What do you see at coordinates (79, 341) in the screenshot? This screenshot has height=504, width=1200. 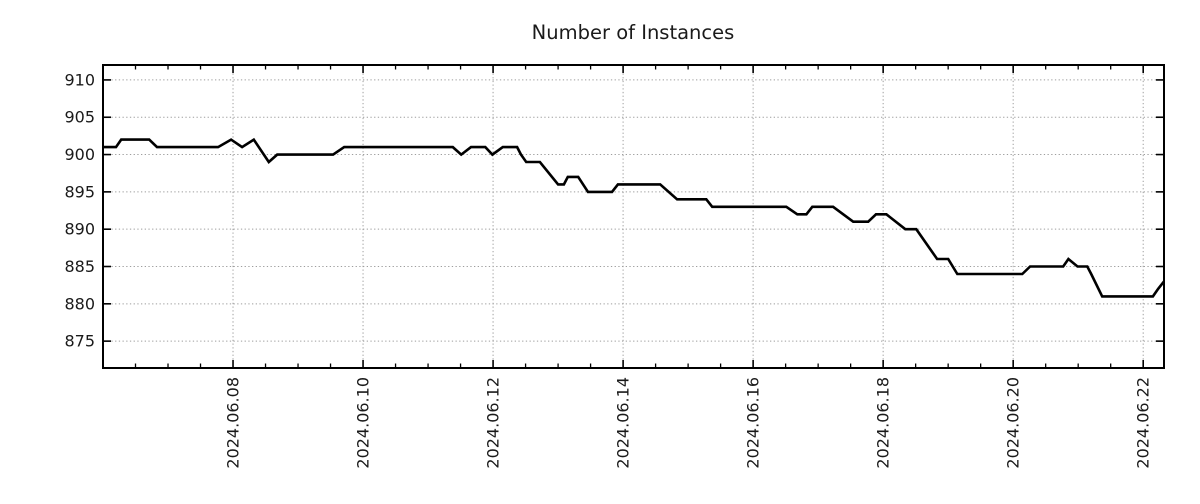 I see `y-tick-label: 875` at bounding box center [79, 341].